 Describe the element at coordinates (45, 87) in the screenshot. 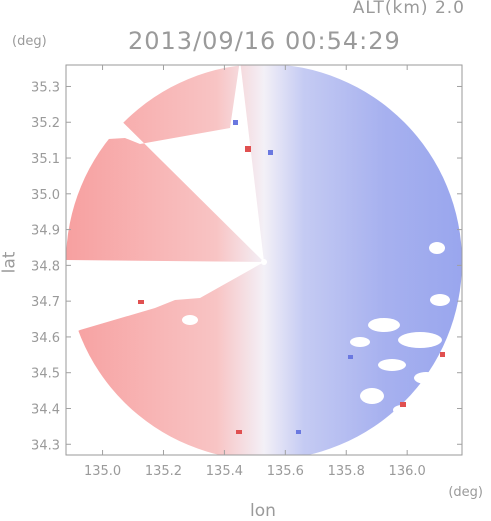

I see `y-tick-label: 35.3` at that location.